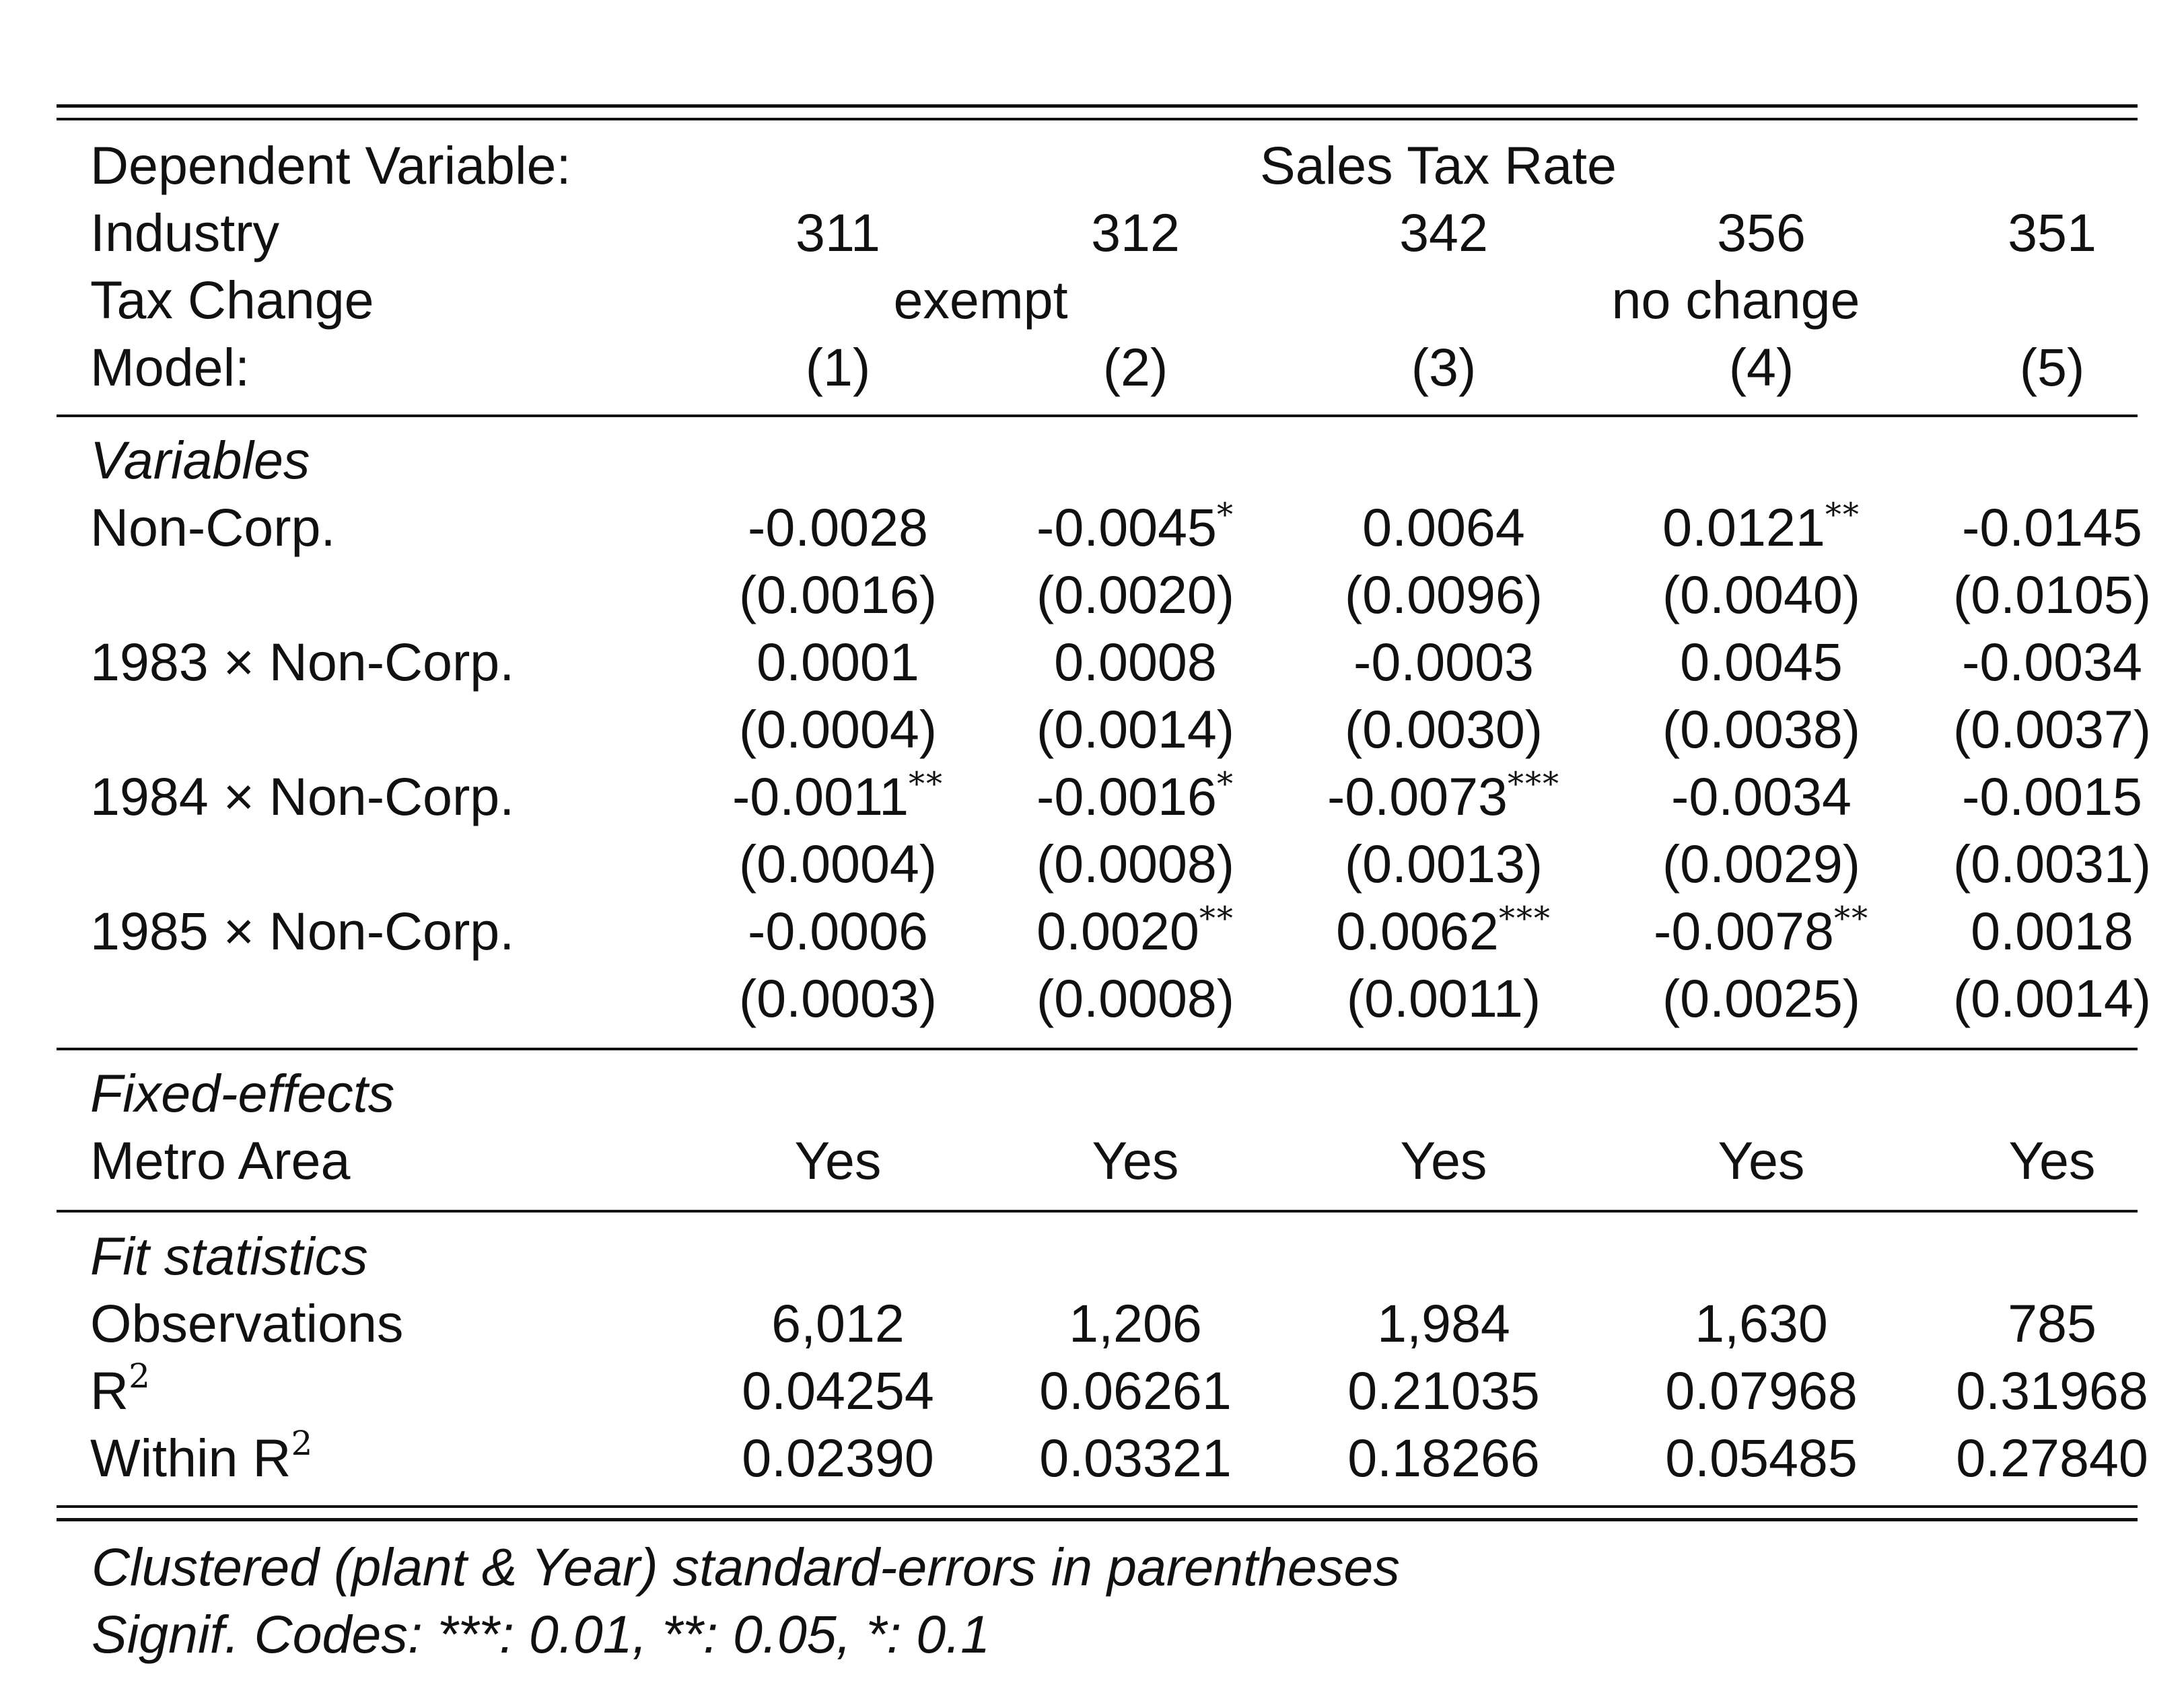  I want to click on fixed-effect-row: Metro Area Yes Yes Yes Yes Yes, so click(1097, 1161).